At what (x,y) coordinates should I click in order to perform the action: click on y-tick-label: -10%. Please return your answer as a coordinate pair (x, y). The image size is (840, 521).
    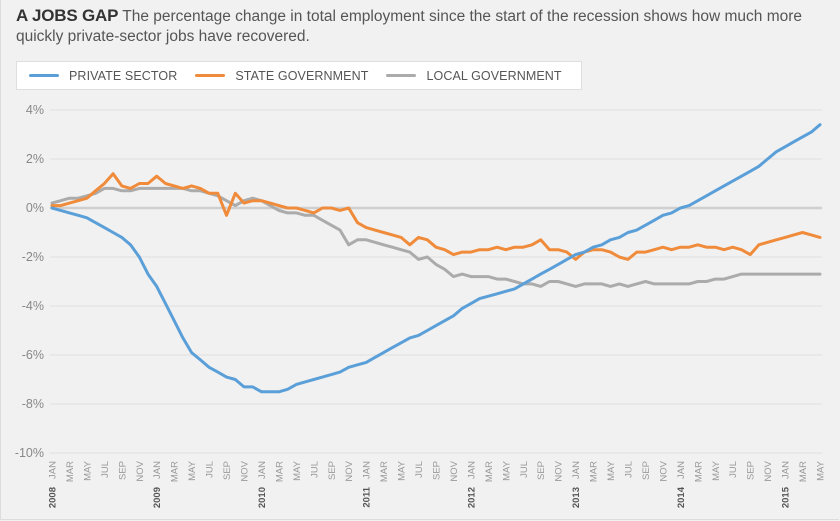
    Looking at the image, I should click on (29, 453).